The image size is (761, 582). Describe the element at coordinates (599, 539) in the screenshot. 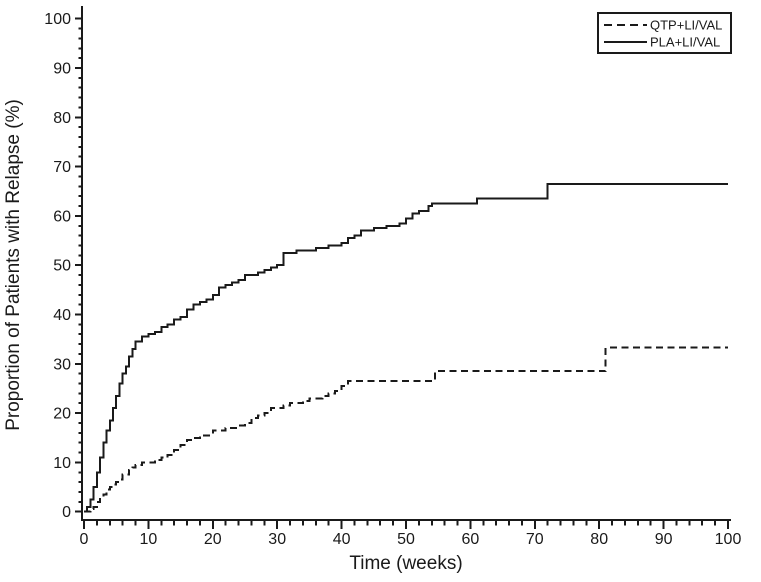

I see `x-tick-label: 80` at that location.